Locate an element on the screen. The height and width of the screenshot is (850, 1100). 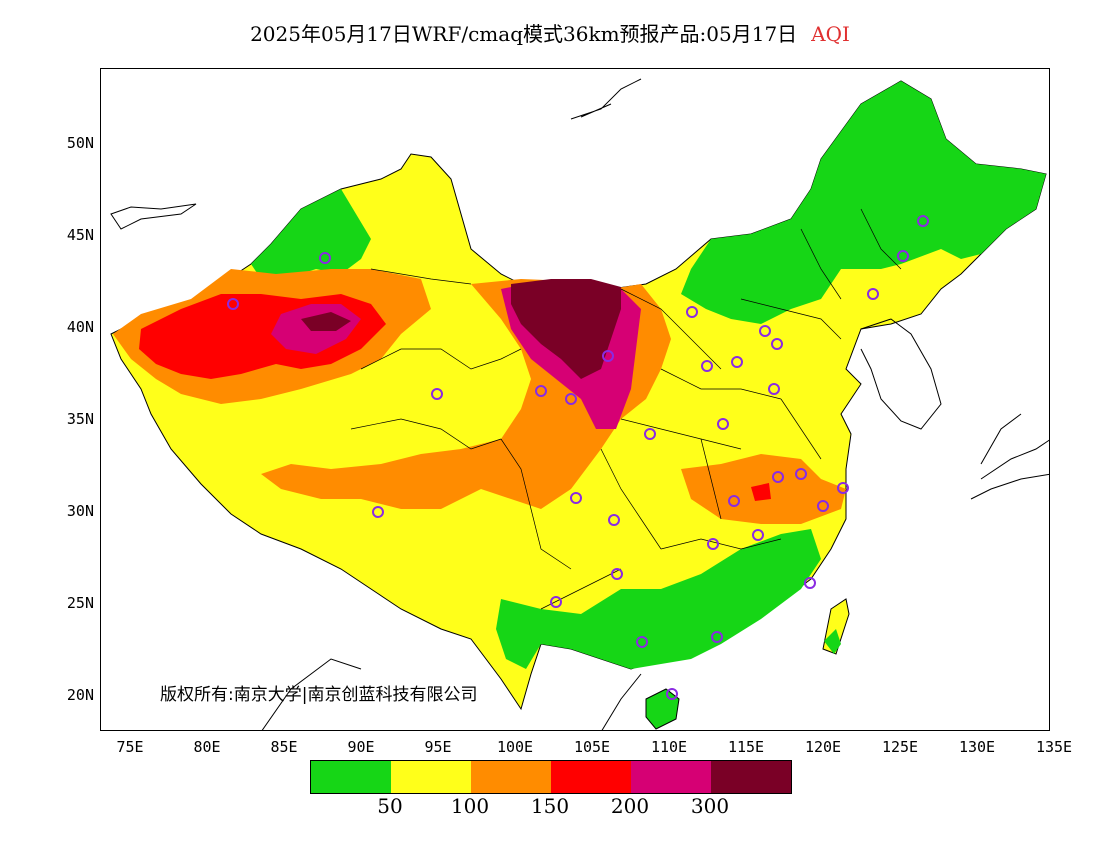
lon-label-110e: 110E is located at coordinates (669, 747).